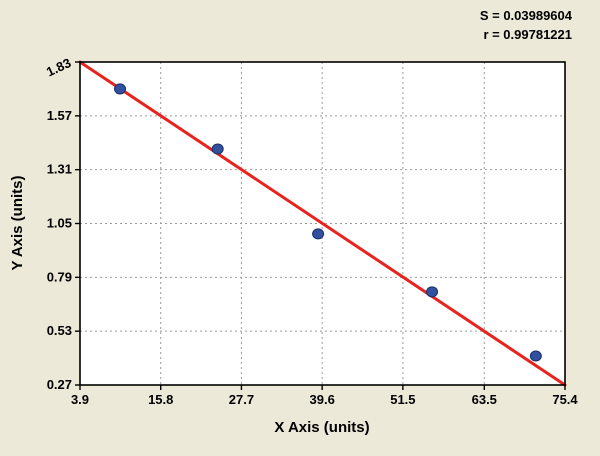 This screenshot has height=456, width=600. What do you see at coordinates (59, 115) in the screenshot?
I see `y-tick-label: 1.57` at bounding box center [59, 115].